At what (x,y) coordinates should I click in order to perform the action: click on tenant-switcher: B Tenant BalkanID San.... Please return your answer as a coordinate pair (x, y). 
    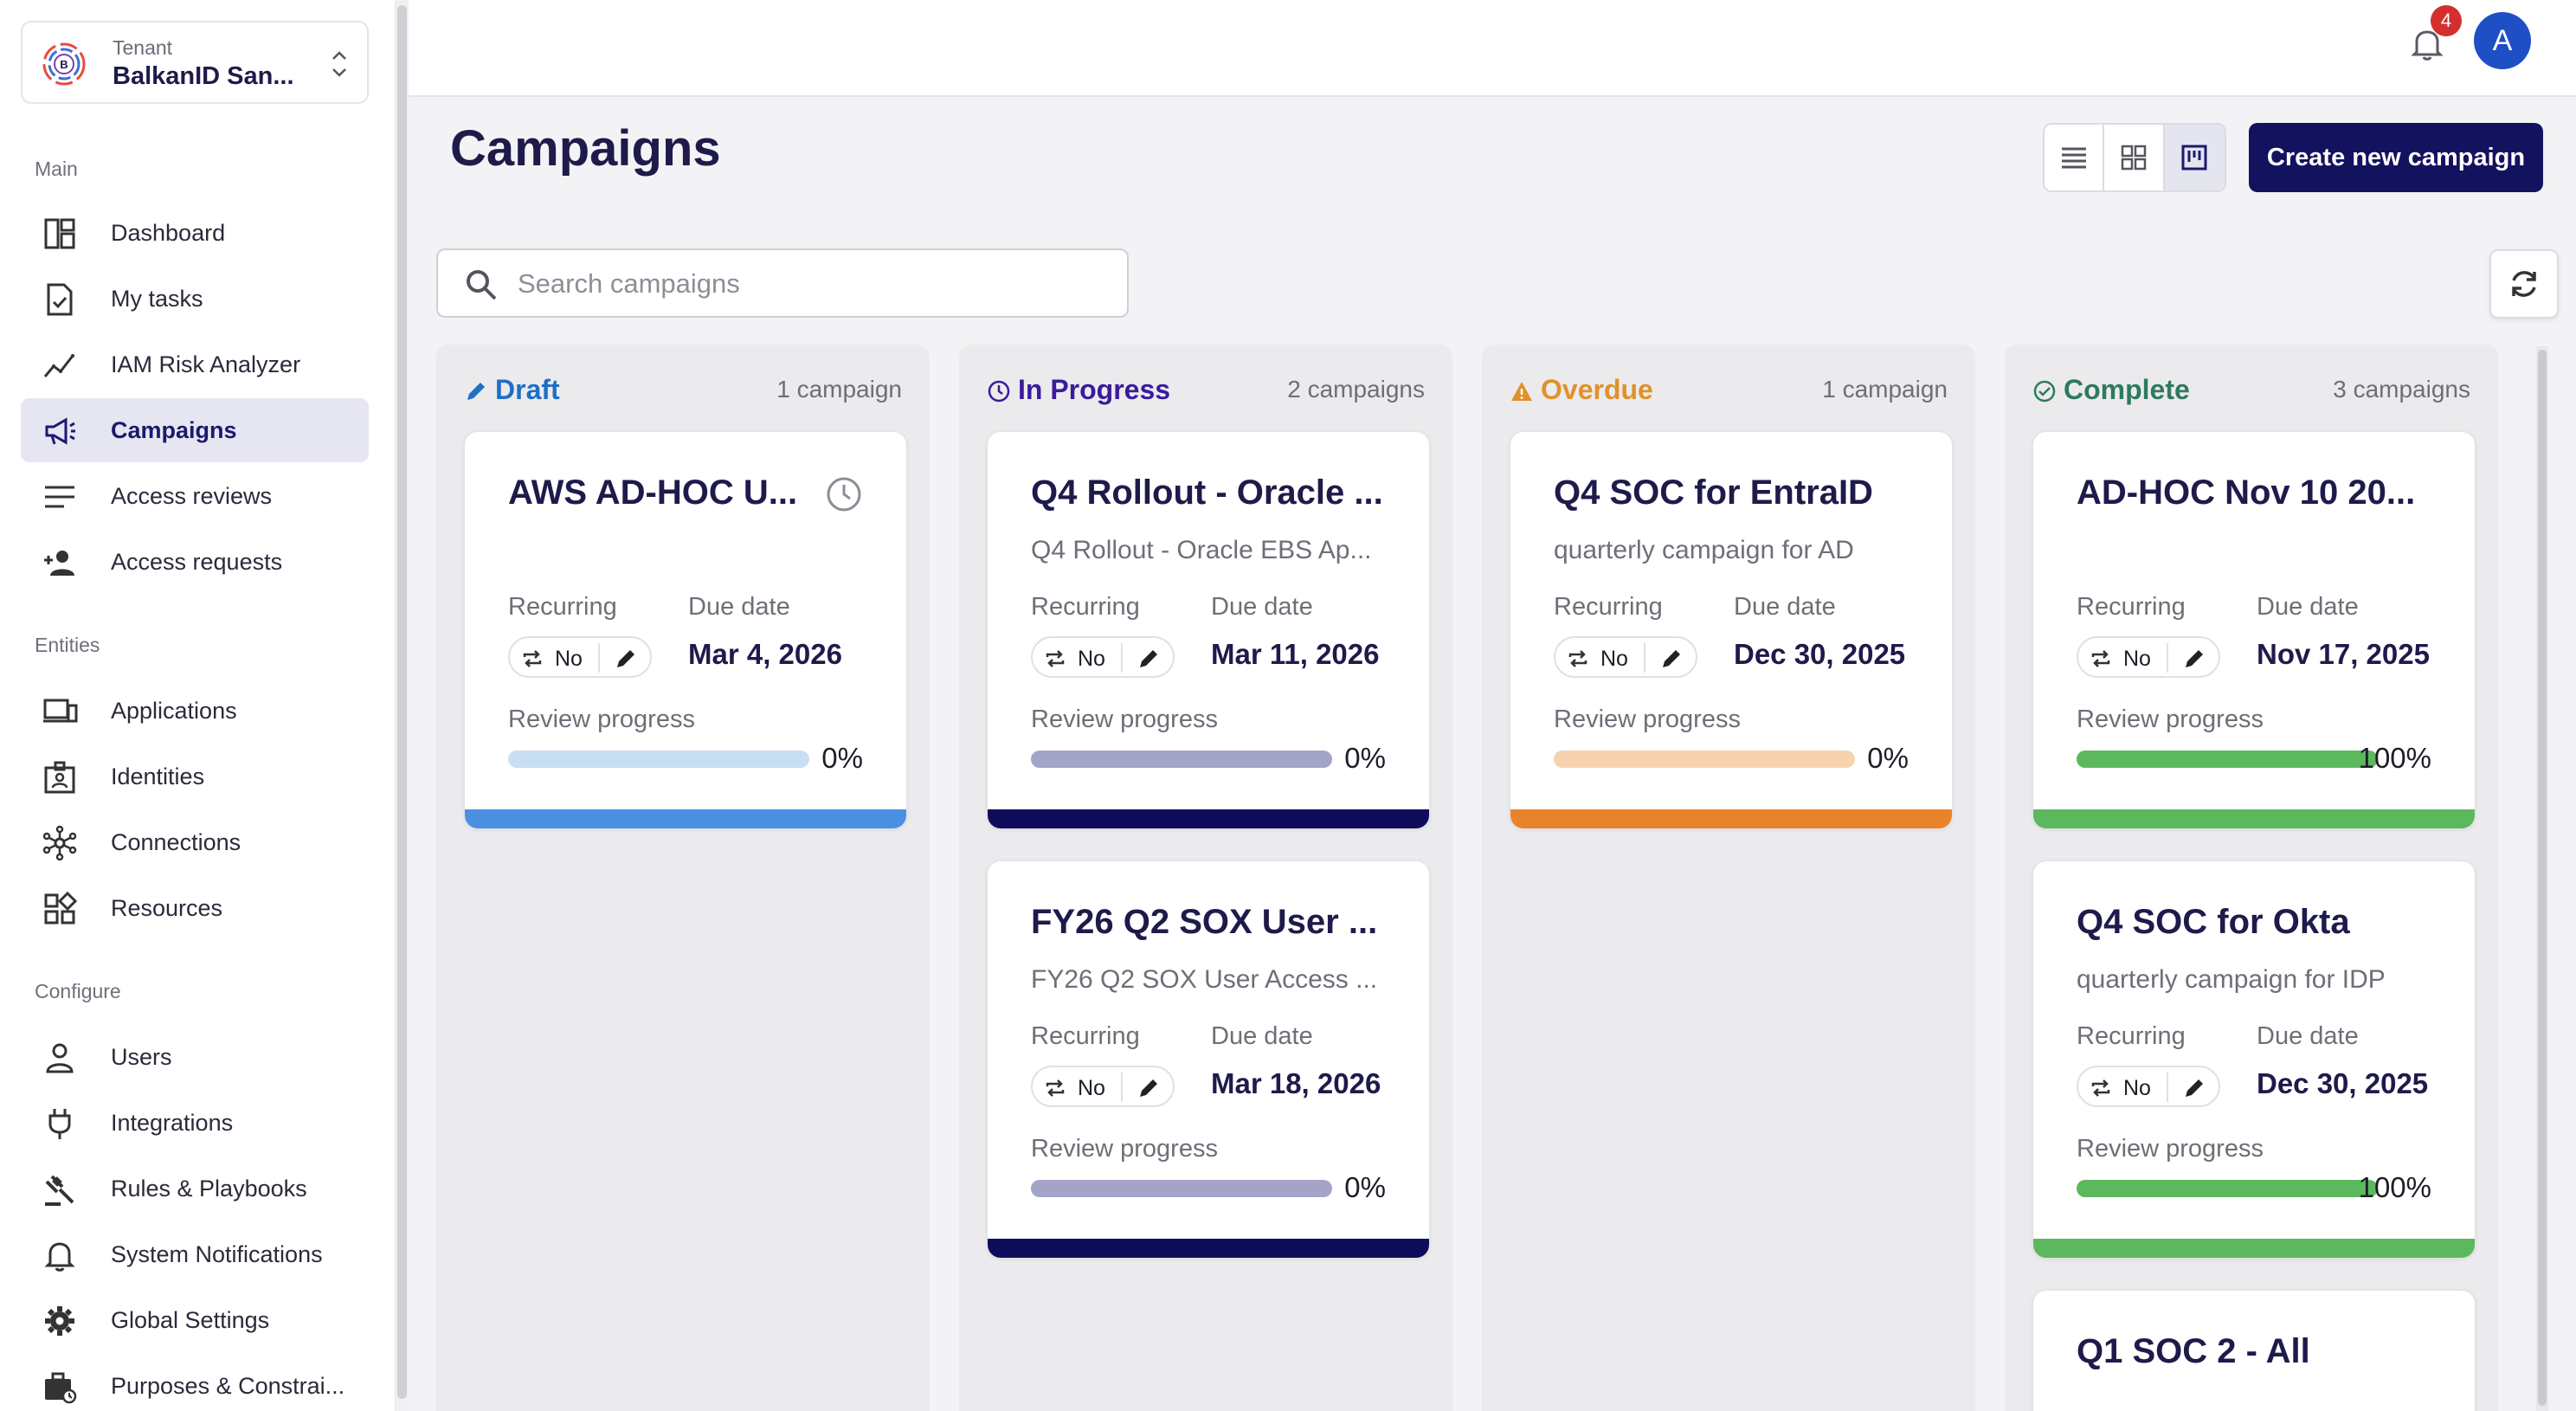
    Looking at the image, I should click on (195, 63).